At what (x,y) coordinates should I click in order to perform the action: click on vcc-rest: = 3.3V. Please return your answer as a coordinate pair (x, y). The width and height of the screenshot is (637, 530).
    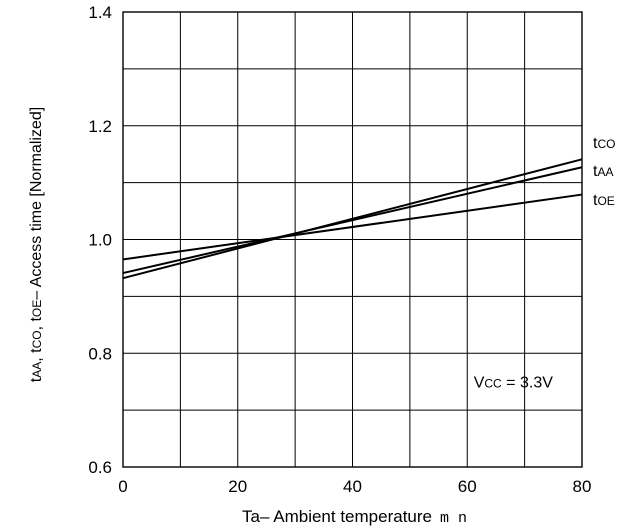
    Looking at the image, I should click on (527, 383).